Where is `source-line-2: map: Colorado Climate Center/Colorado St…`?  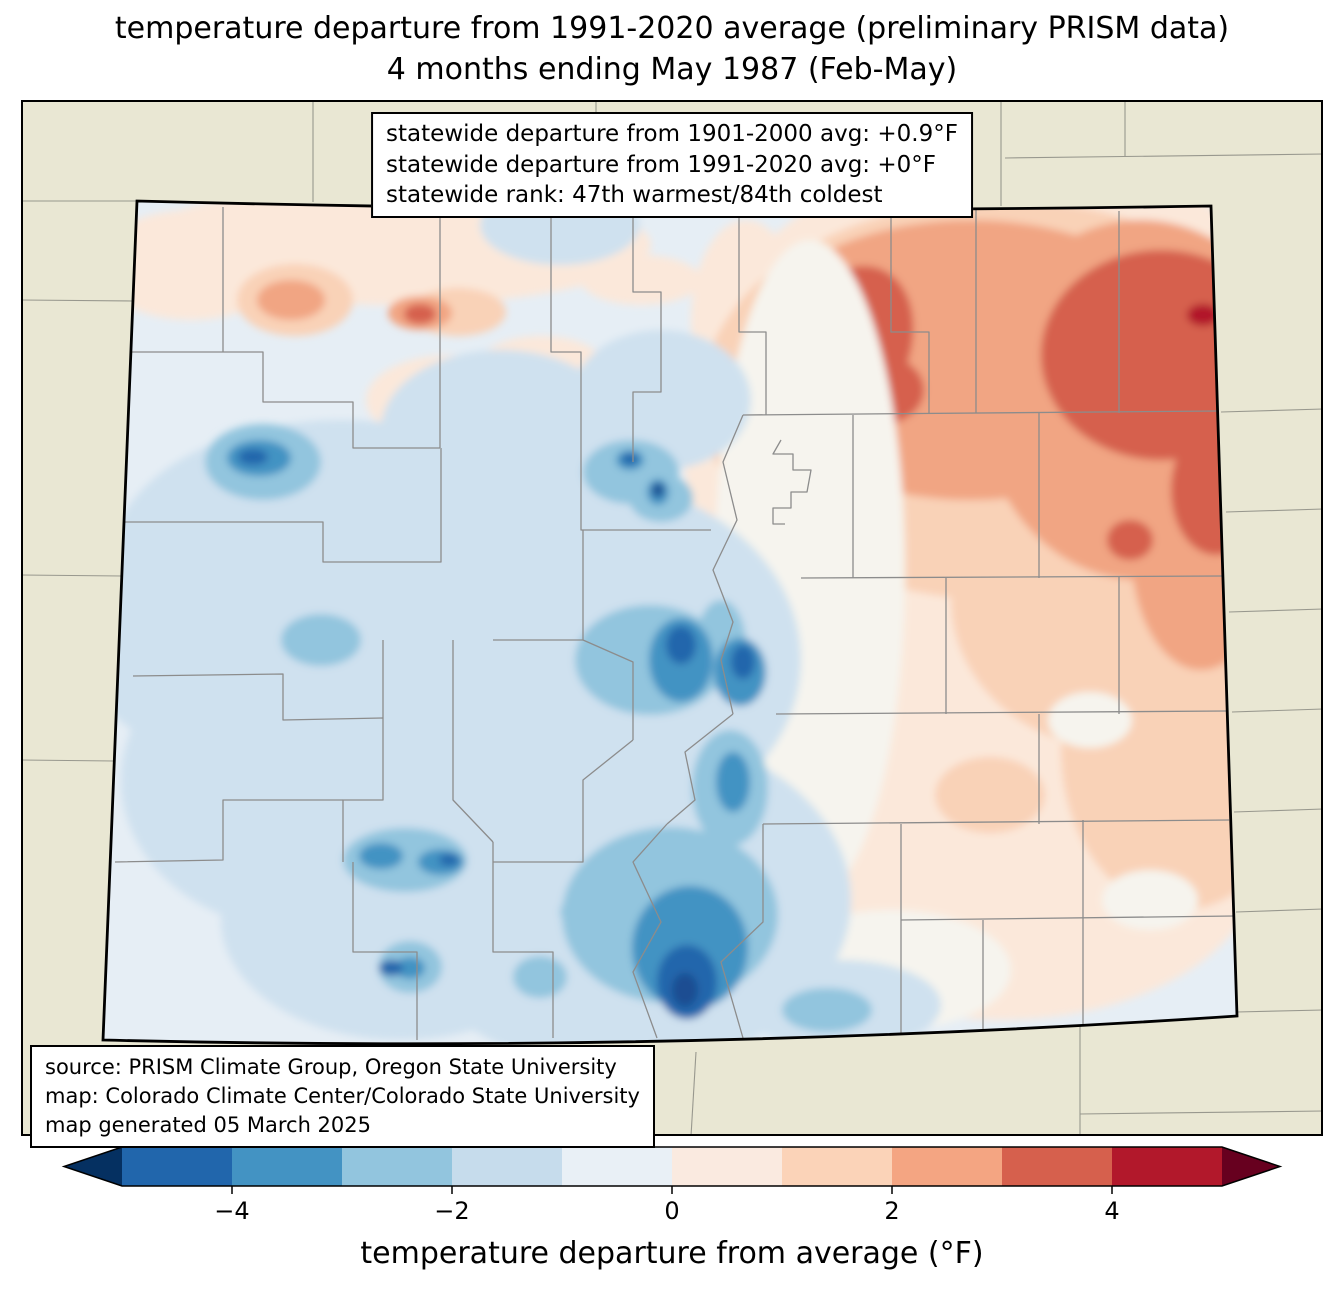
source-line-2: map: Colorado Climate Center/Colorado St… is located at coordinates (342, 1095).